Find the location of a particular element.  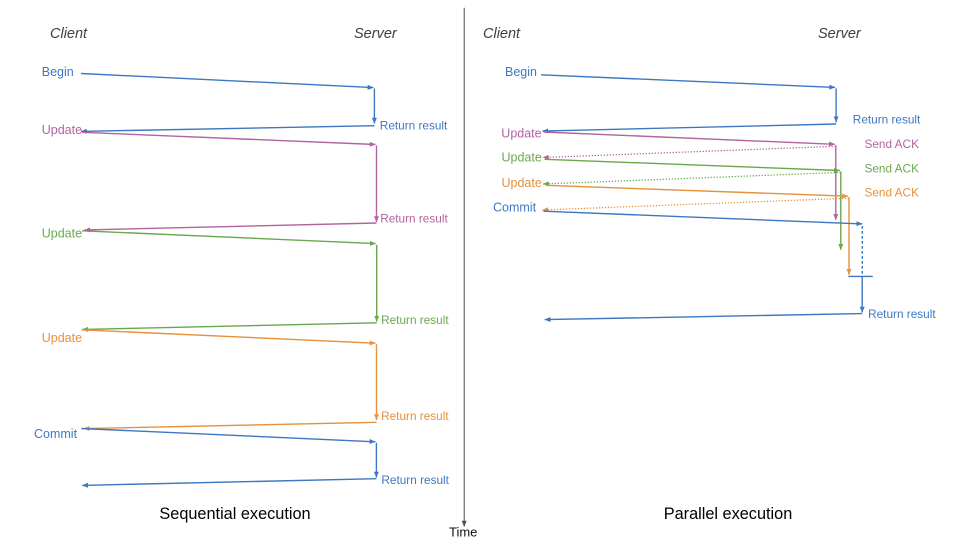

svg-text: Sequential execution is located at coordinates (234, 514).